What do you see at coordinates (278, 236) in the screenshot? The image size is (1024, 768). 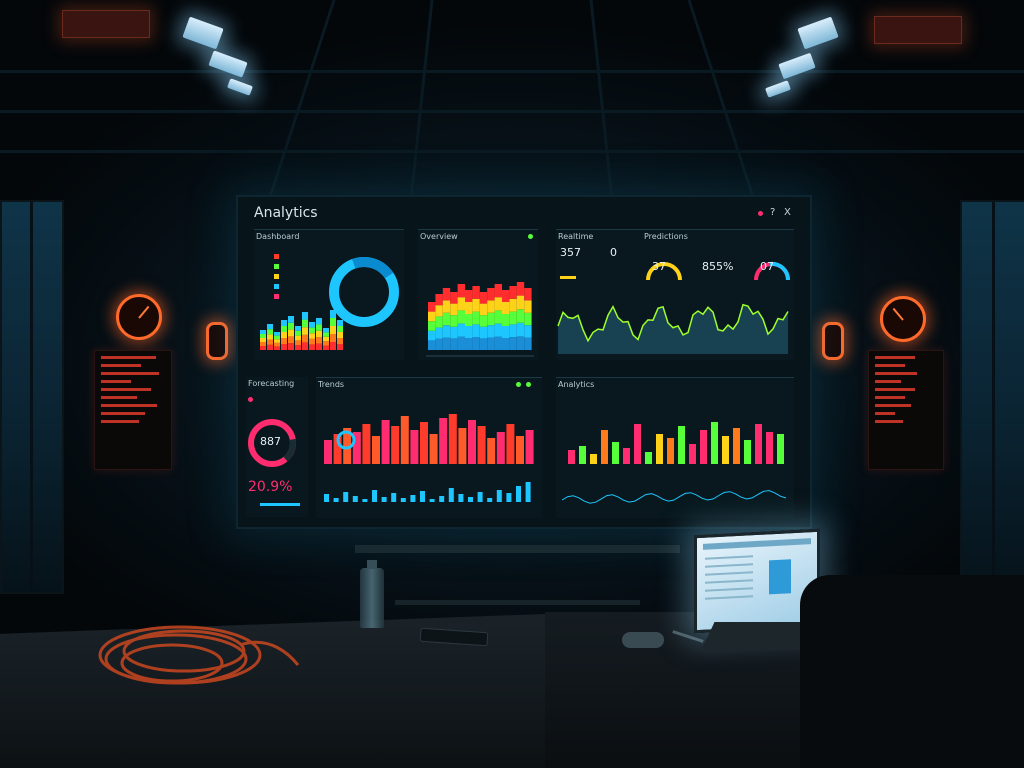 I see `panel-title: Dashboard` at bounding box center [278, 236].